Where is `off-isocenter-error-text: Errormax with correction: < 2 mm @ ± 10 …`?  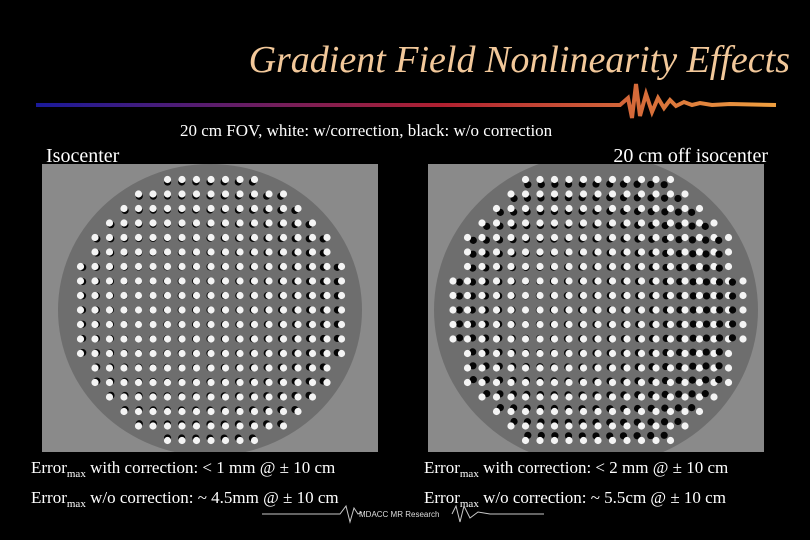 off-isocenter-error-text: Errormax with correction: < 2 mm @ ± 10 … is located at coordinates (576, 484).